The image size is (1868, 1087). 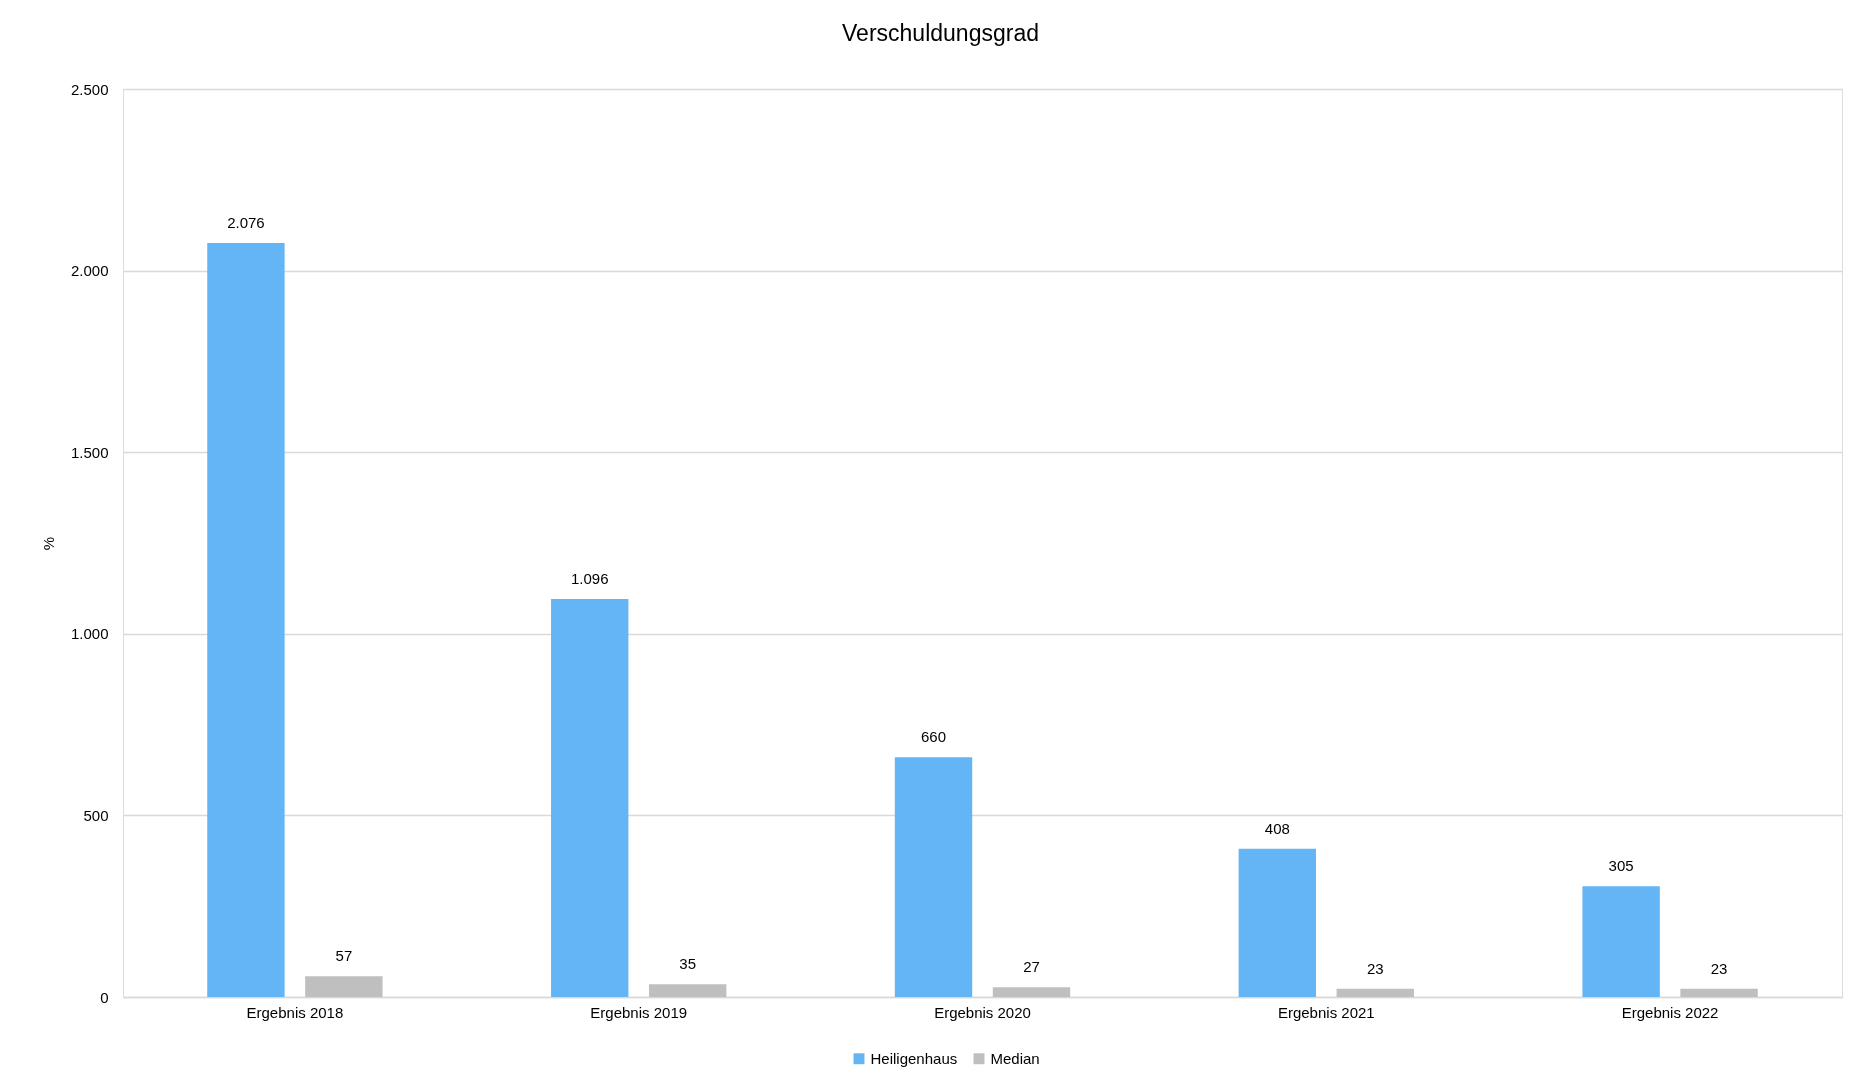 I want to click on data-label: 2.076, so click(x=246, y=222).